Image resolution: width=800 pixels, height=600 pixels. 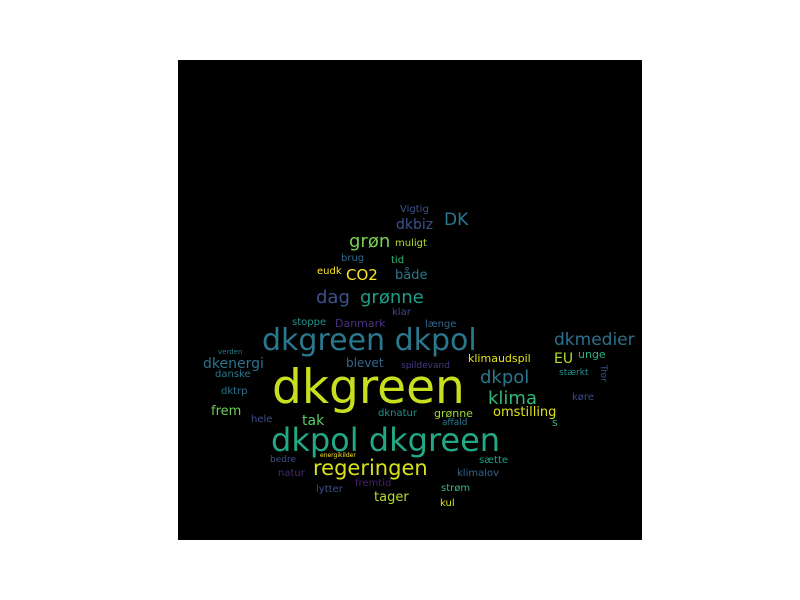 I want to click on word: køre, so click(x=583, y=397).